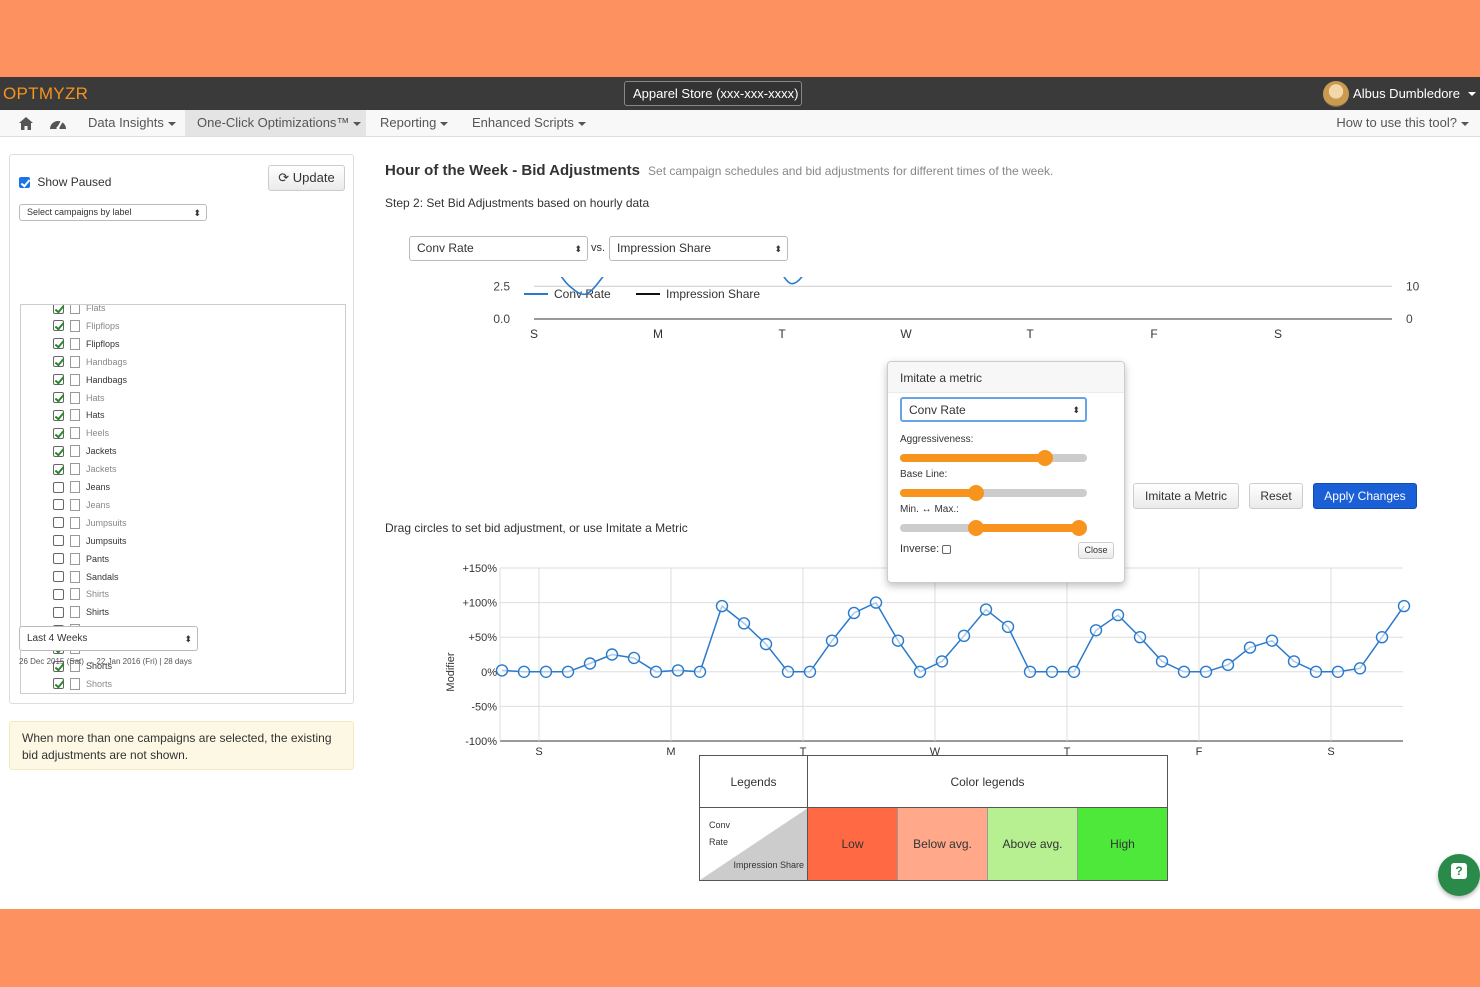 The width and height of the screenshot is (1480, 987). What do you see at coordinates (113, 212) in the screenshot?
I see `label-select: Select campaigns by label ⬍` at bounding box center [113, 212].